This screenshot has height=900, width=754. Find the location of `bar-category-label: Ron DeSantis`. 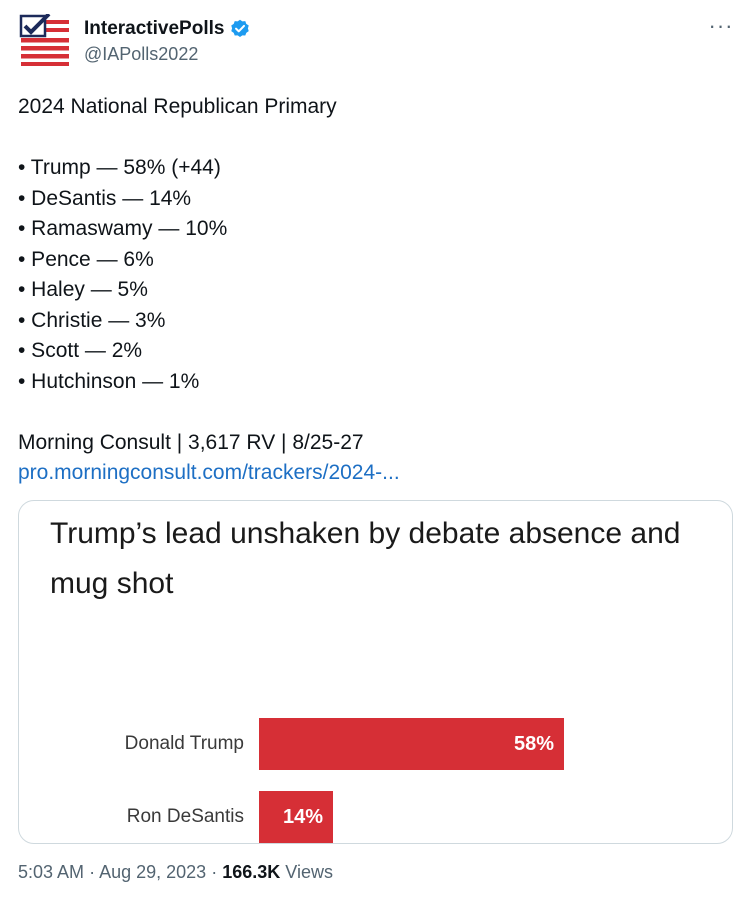

bar-category-label: Ron DeSantis is located at coordinates (185, 816).